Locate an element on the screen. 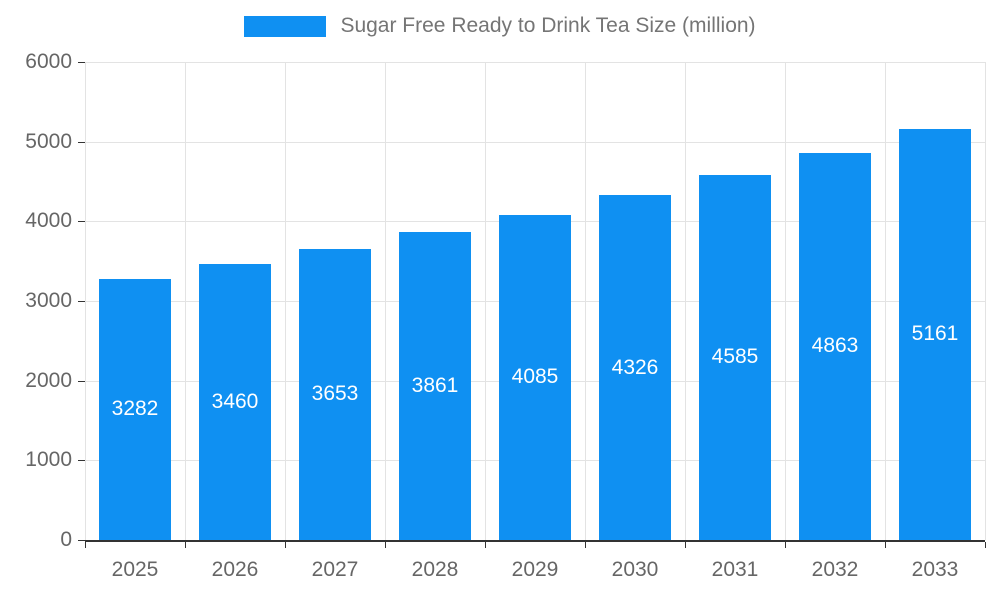 The width and height of the screenshot is (1000, 600). bar-value-label: 3861 is located at coordinates (435, 386).